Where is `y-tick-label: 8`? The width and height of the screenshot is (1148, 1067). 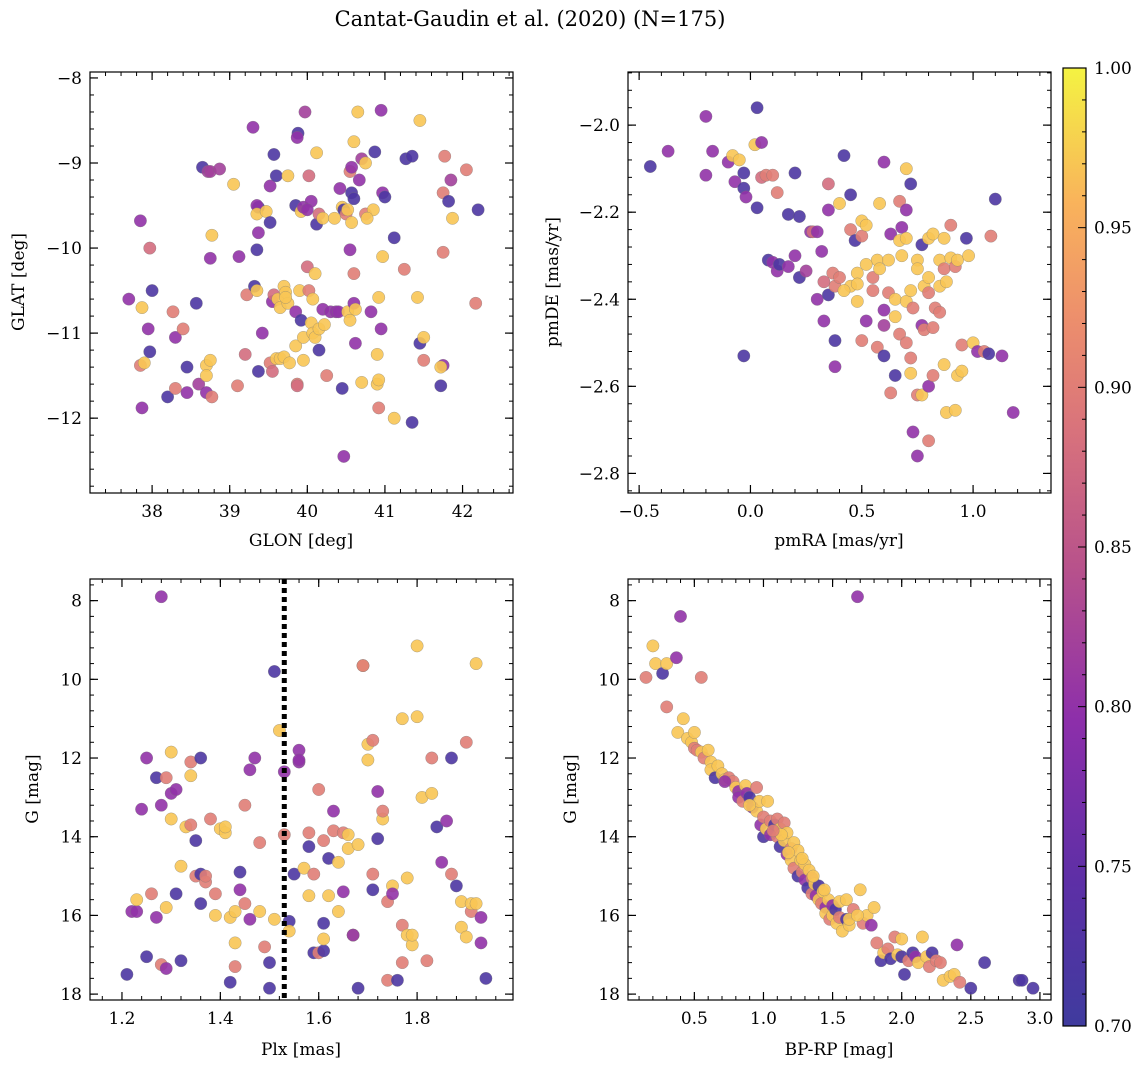 y-tick-label: 8 is located at coordinates (614, 602).